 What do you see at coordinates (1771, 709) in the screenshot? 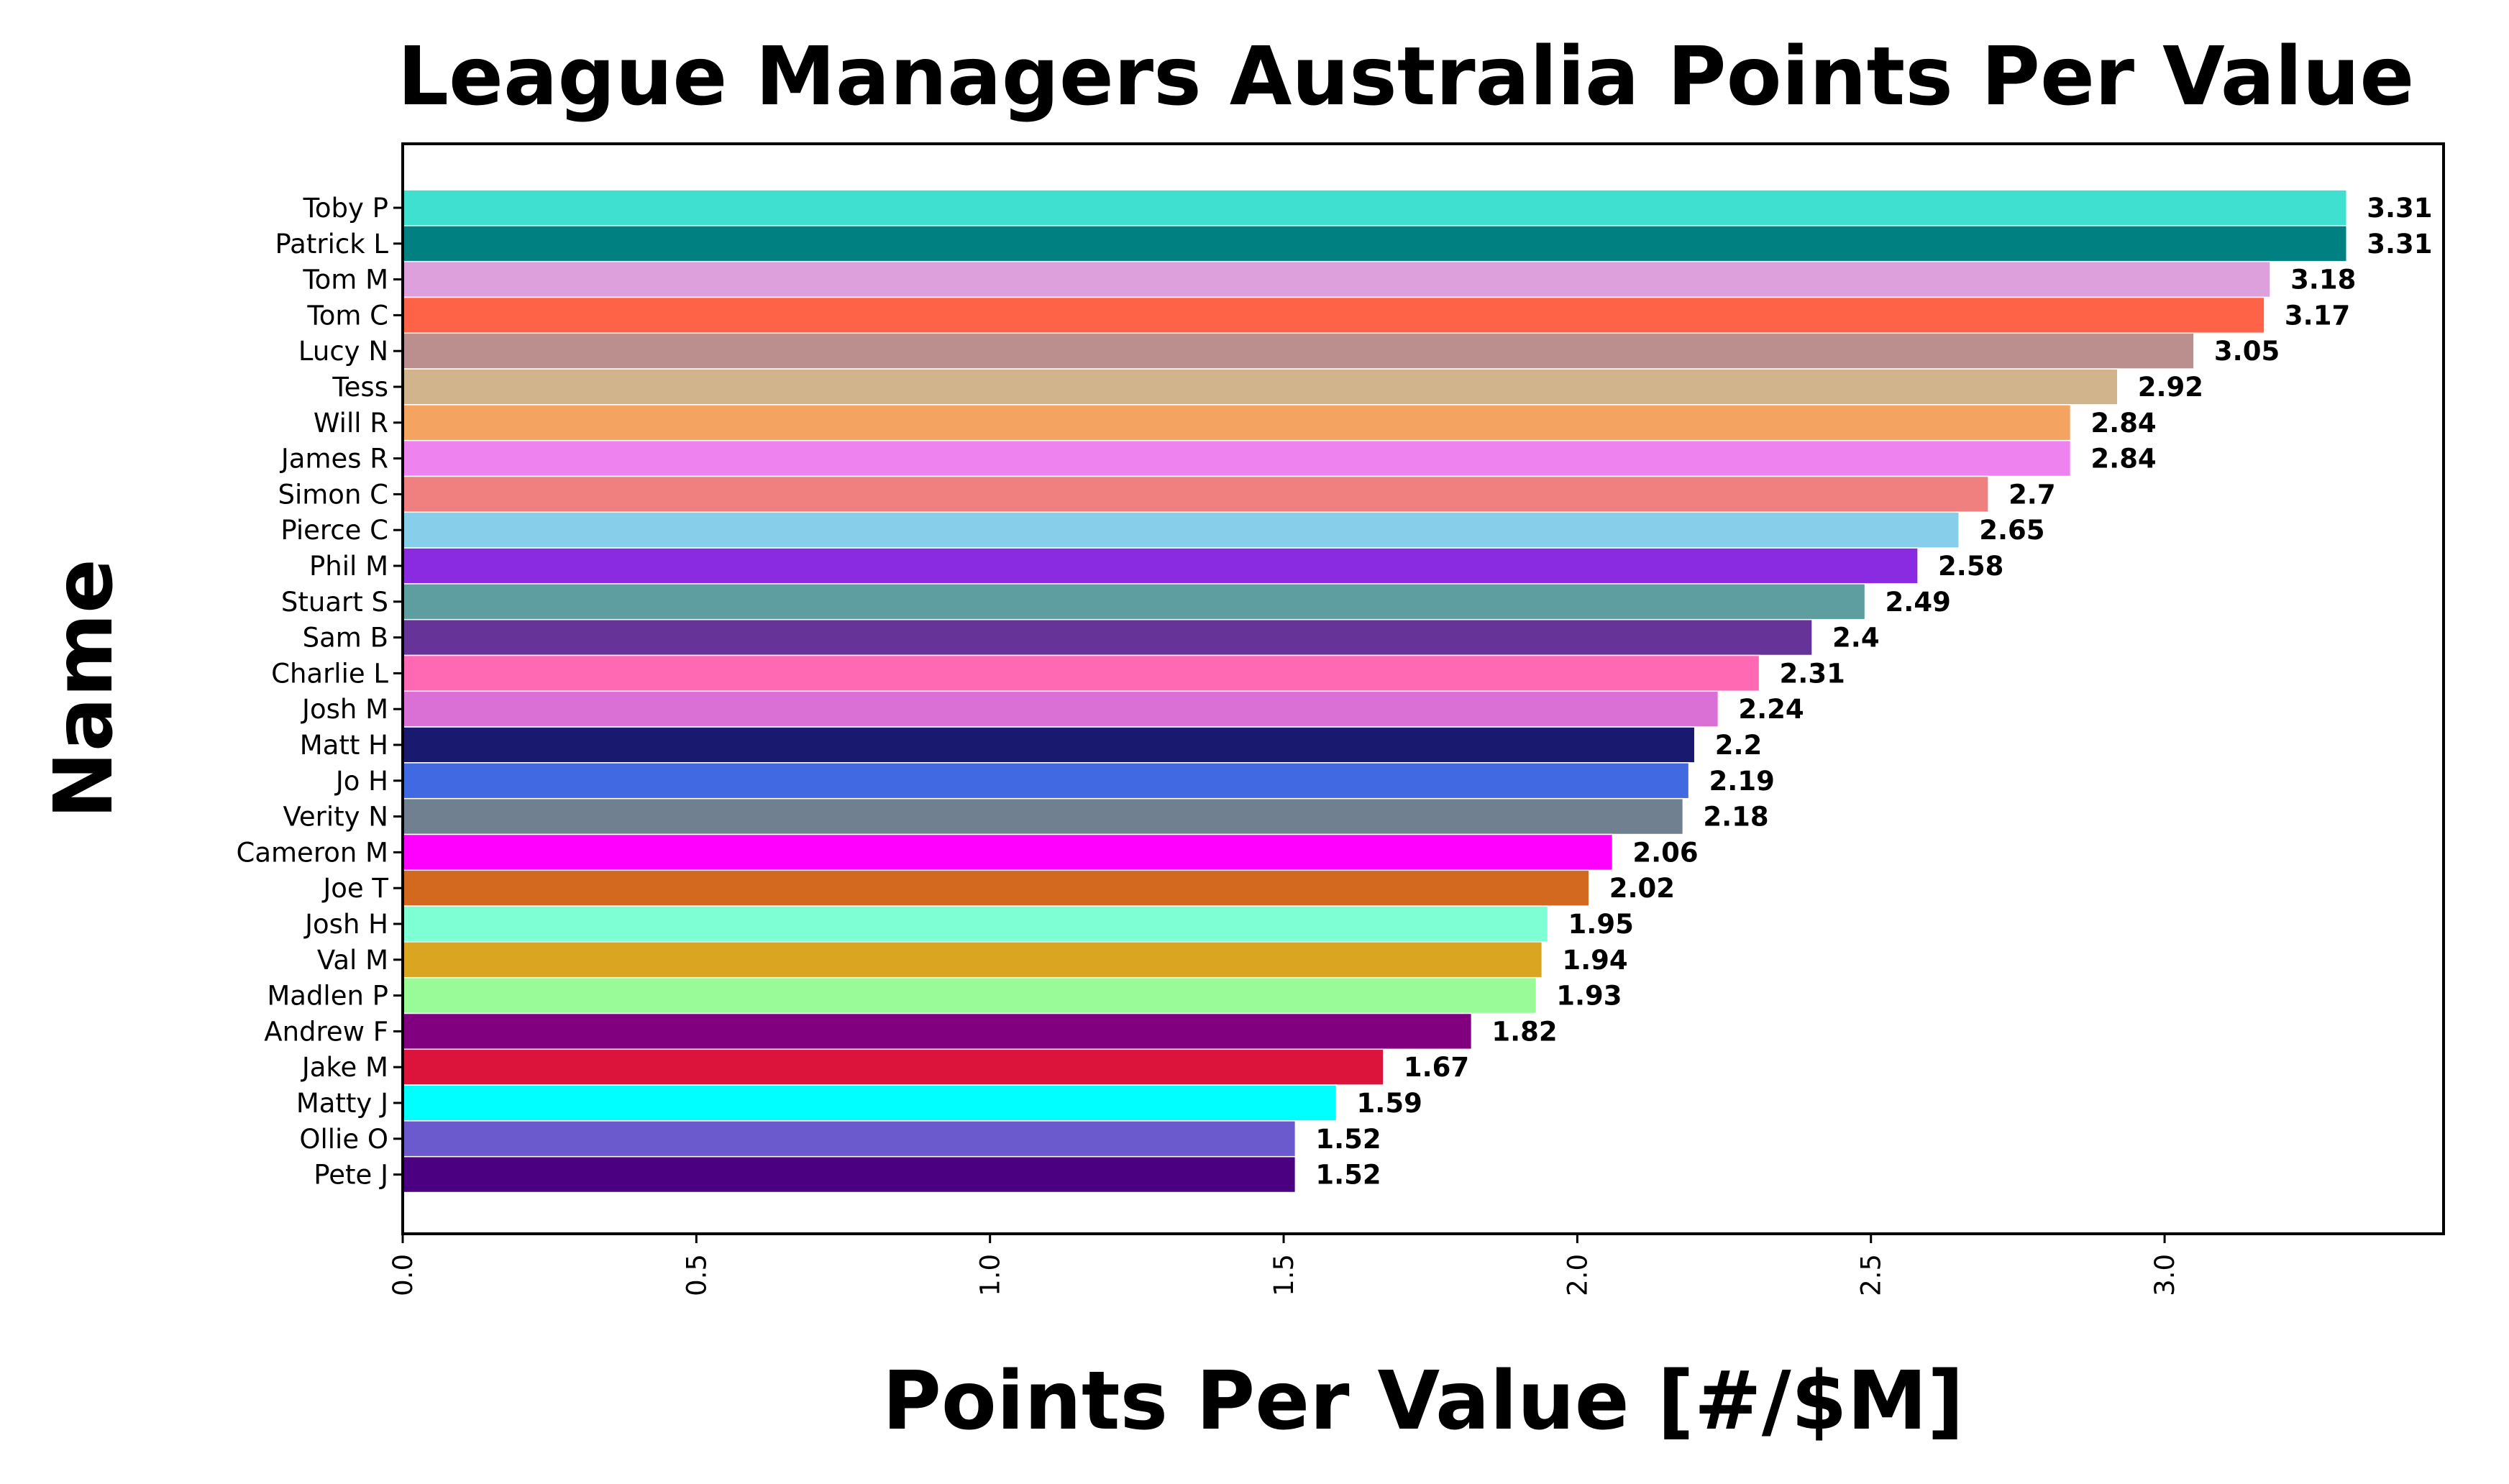
I see `value-label: 2.24` at bounding box center [1771, 709].